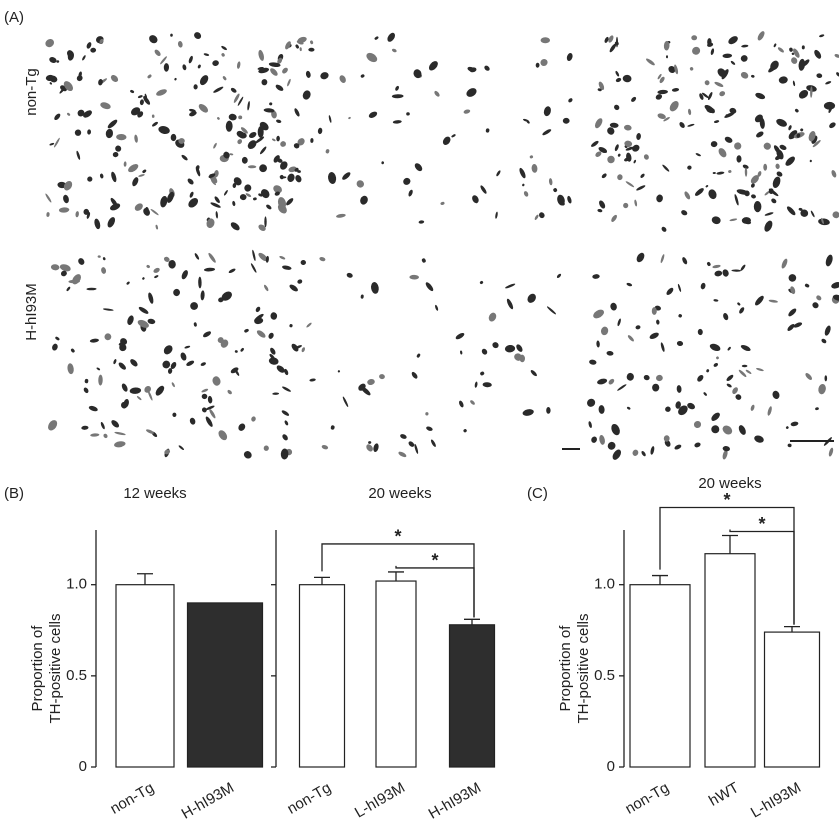 The width and height of the screenshot is (839, 822). Describe the element at coordinates (762, 577) in the screenshot. I see `significance-bracket` at that location.